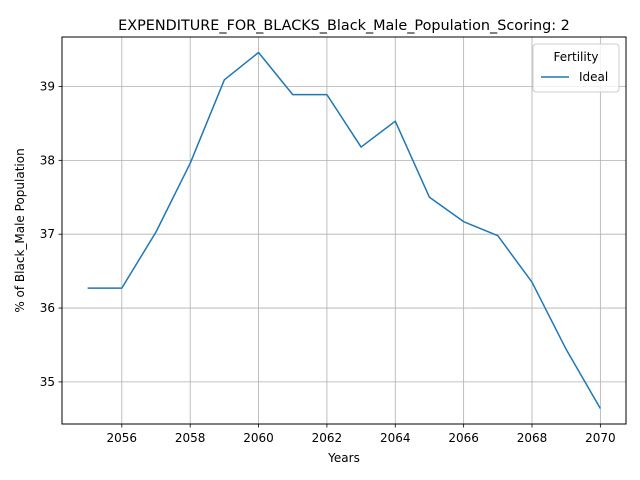  I want to click on x-tick-label: 2060, so click(258, 438).